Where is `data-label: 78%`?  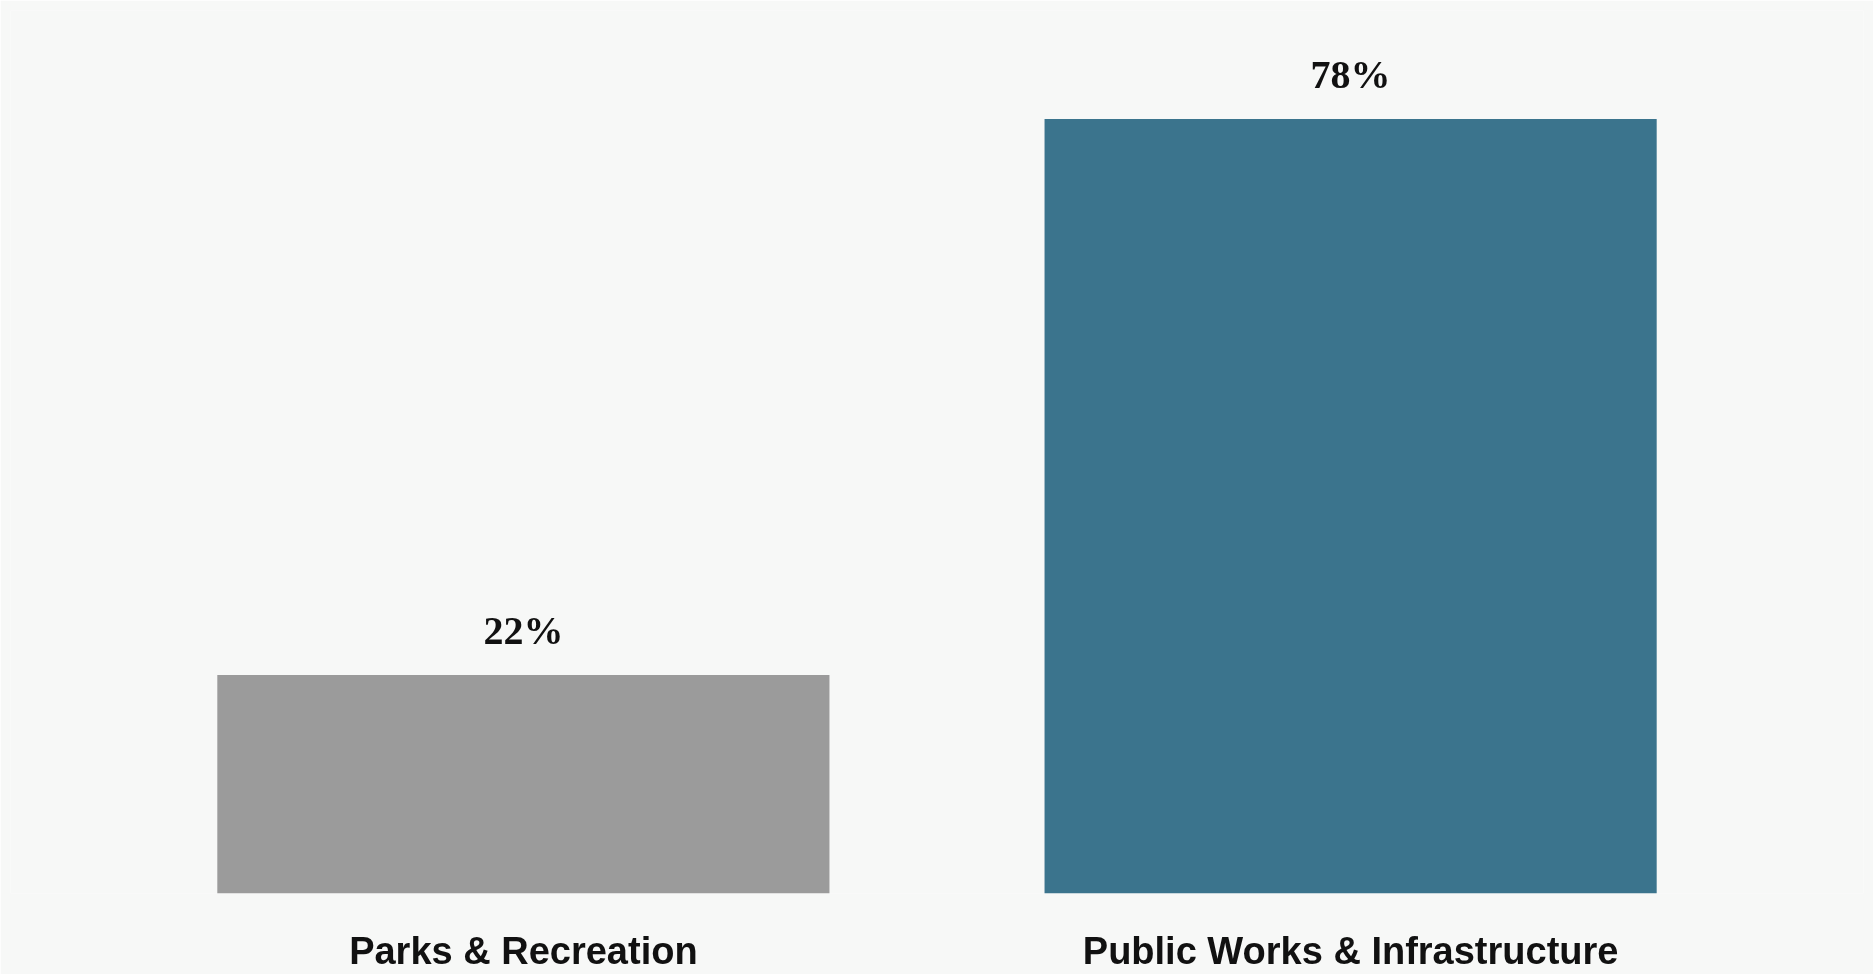 data-label: 78% is located at coordinates (1350, 74).